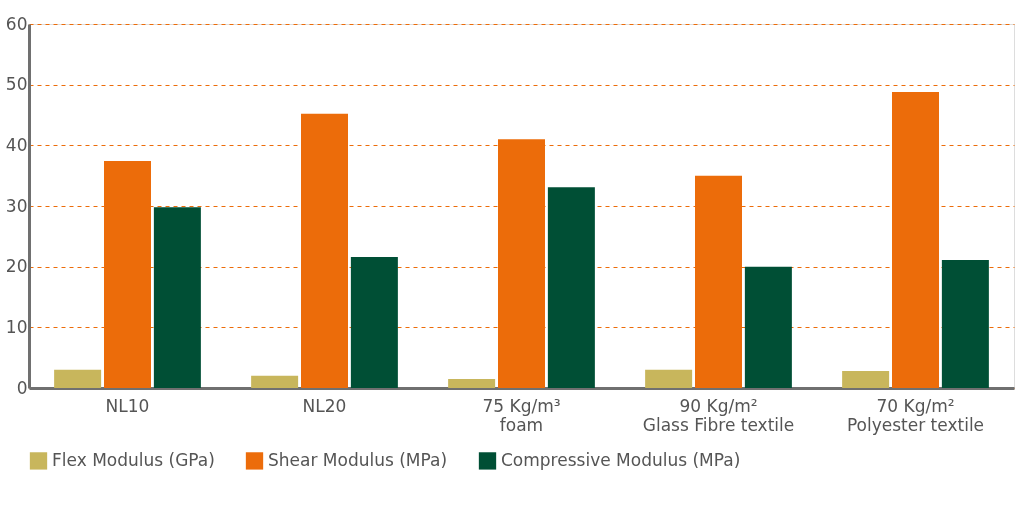 This screenshot has height=517, width=1035. I want to click on y-tick-label: 0, so click(22, 387).